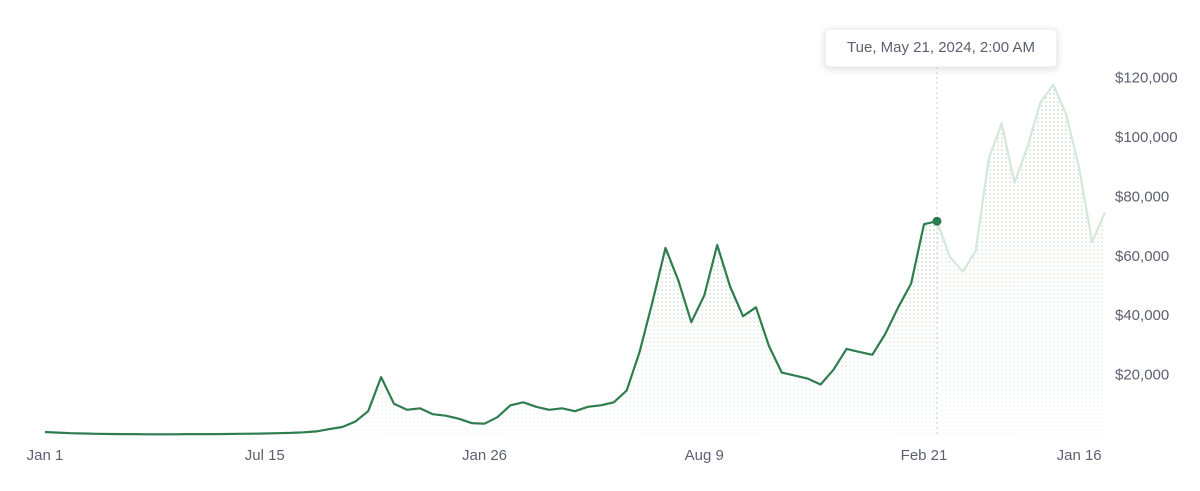  Describe the element at coordinates (1021, 178) in the screenshot. I see `line-faded` at that location.